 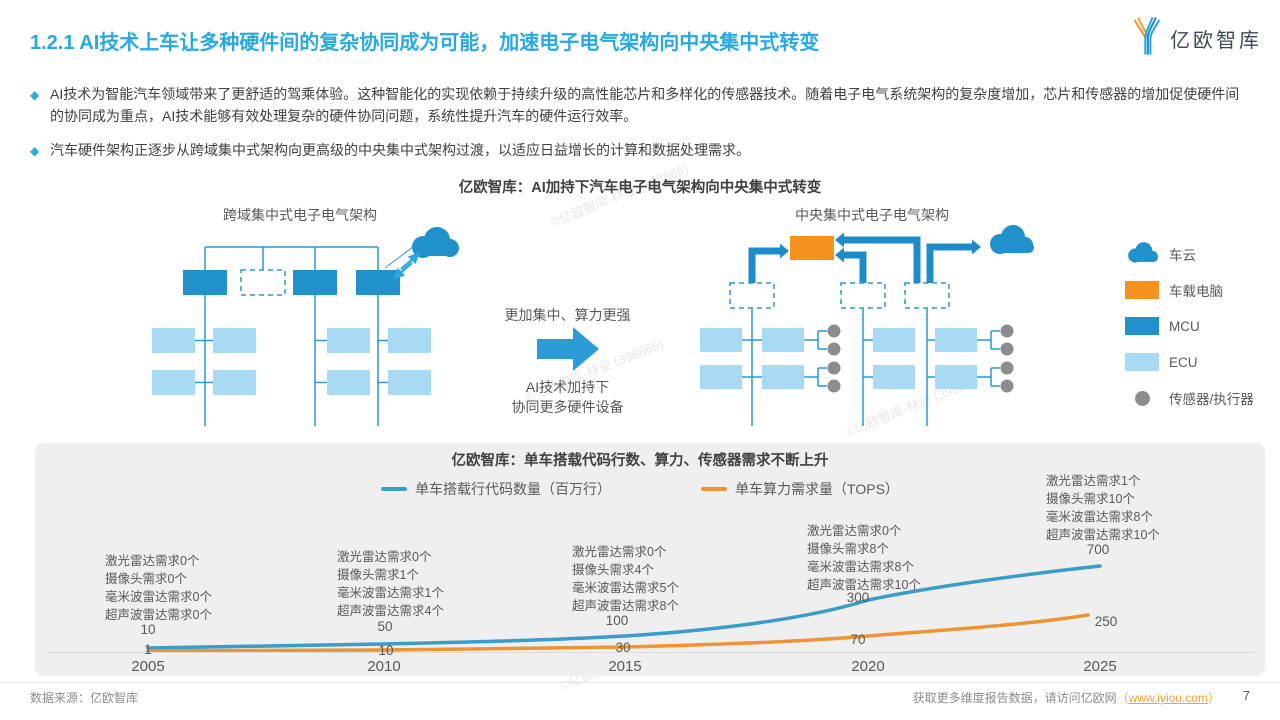 What do you see at coordinates (1200, 254) in the screenshot?
I see `legend-item: 车云` at bounding box center [1200, 254].